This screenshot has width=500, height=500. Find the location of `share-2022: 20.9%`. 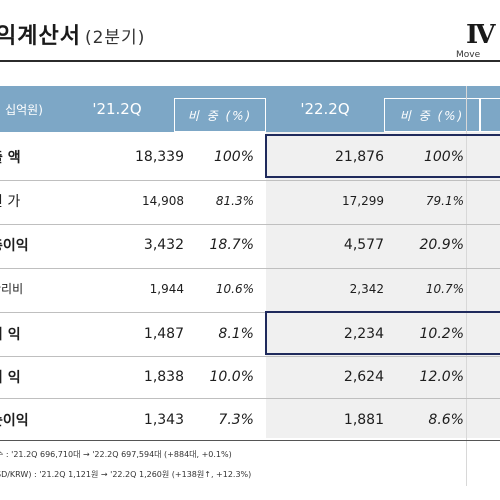

share-2022: 20.9% is located at coordinates (441, 244).